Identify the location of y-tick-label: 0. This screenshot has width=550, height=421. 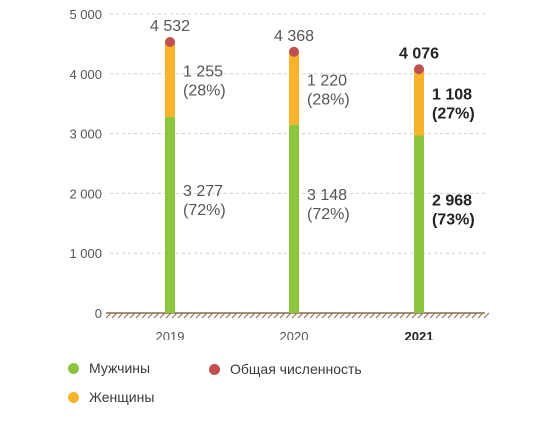
(98, 313).